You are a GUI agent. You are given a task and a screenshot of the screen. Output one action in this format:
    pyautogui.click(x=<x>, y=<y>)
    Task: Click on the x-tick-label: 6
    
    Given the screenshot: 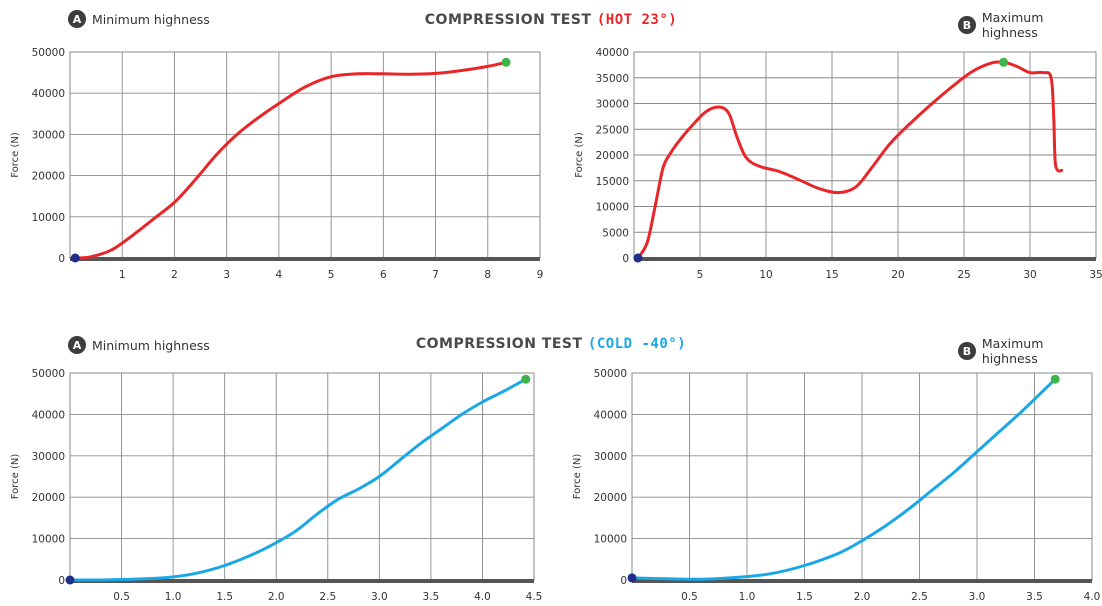 What is the action you would take?
    pyautogui.click(x=383, y=275)
    